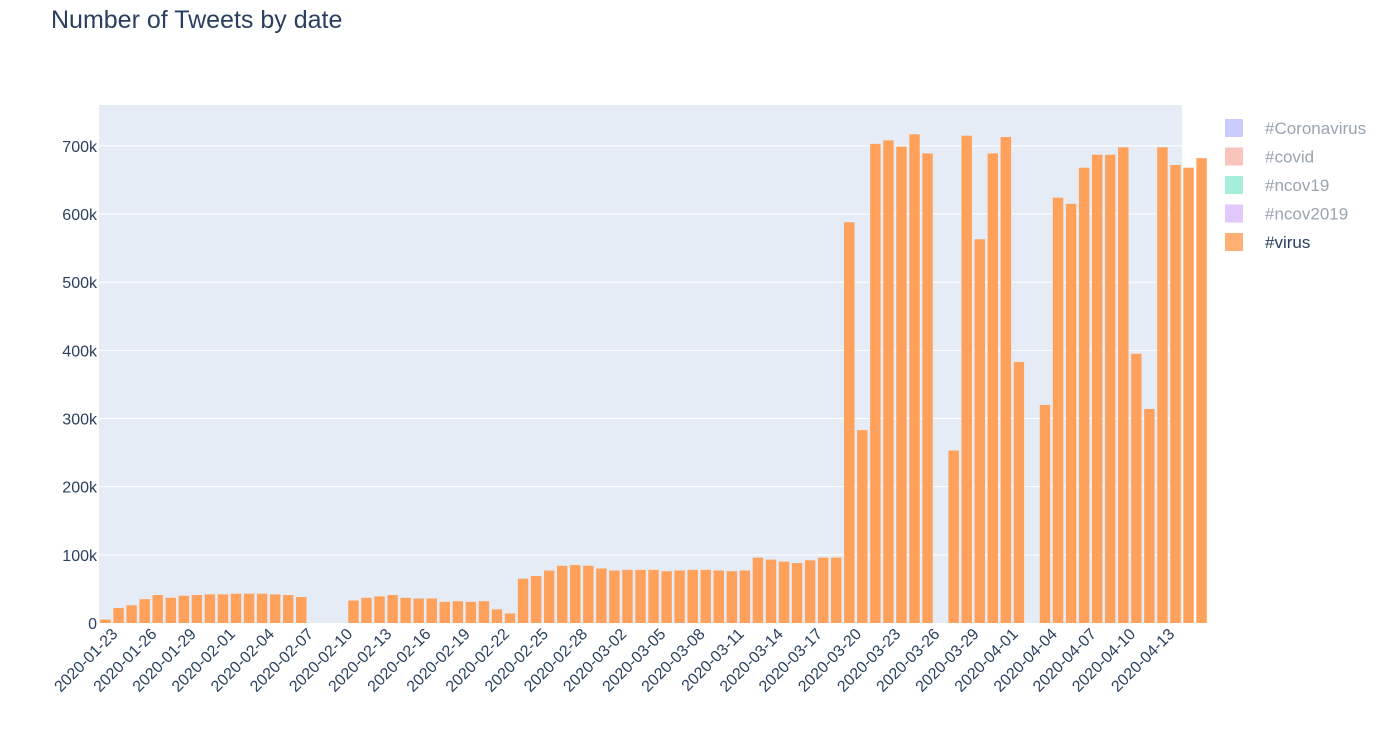 This screenshot has width=1389, height=732. Describe the element at coordinates (1269, 157) in the screenshot. I see `legend-item: #covid` at that location.